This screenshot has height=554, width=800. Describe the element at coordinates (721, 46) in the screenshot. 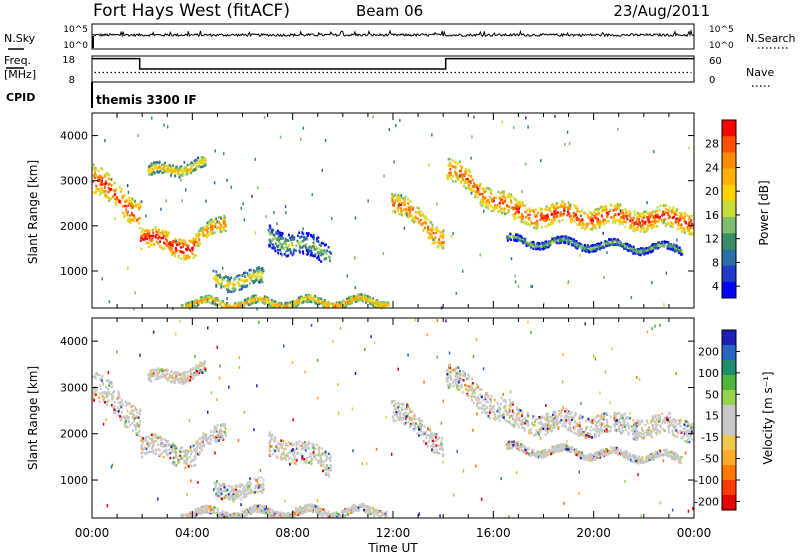

I see `noise-right-tick-bottom: 10^0` at that location.